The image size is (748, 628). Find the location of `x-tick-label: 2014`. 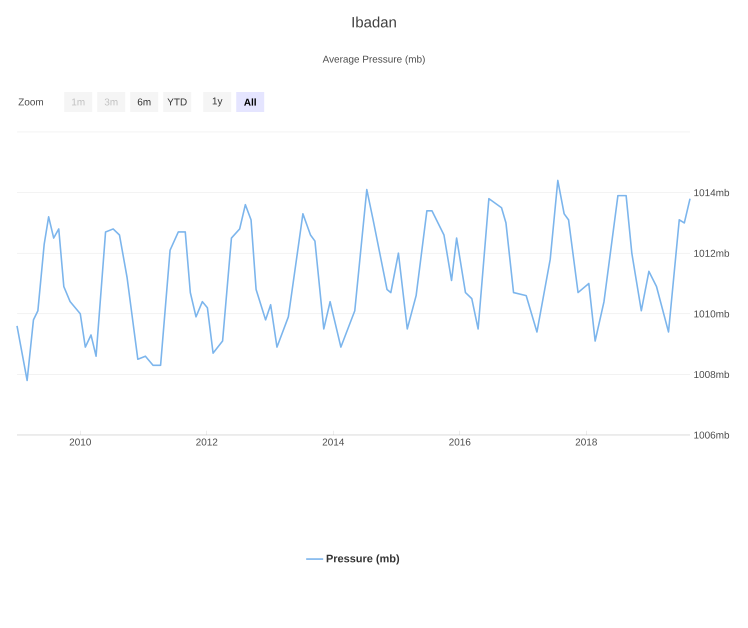

x-tick-label: 2014 is located at coordinates (333, 442).